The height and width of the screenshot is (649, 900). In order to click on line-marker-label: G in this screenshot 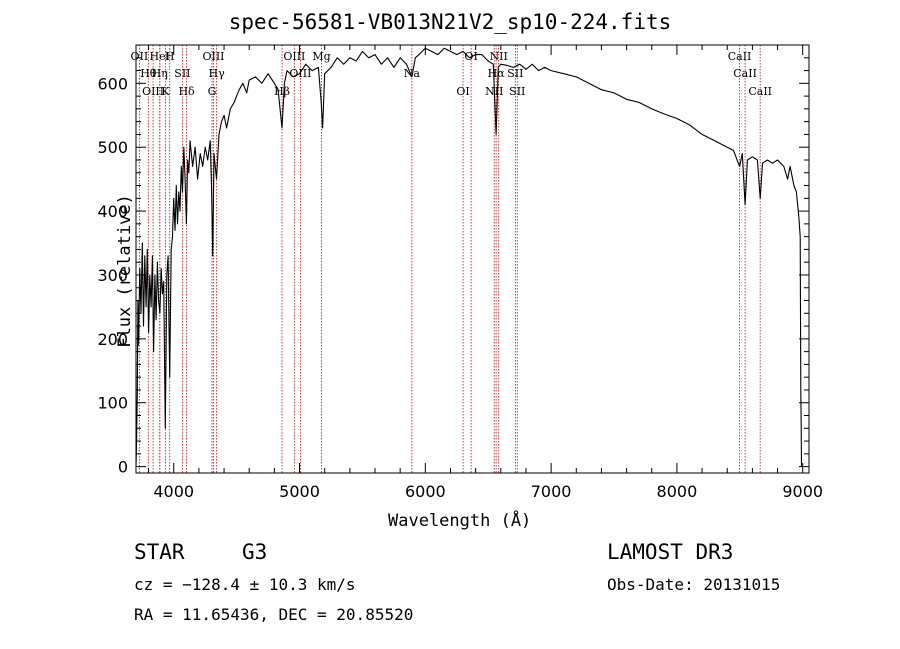, I will do `click(212, 91)`.